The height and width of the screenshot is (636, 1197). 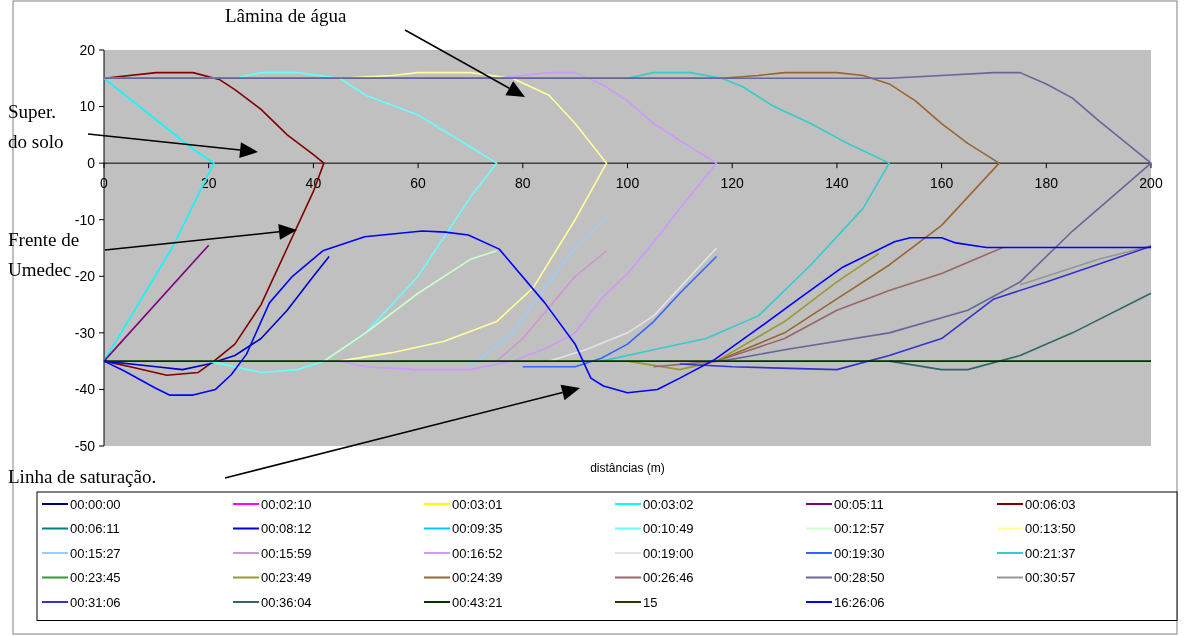 I want to click on y-tick-label: 20, so click(x=87, y=49).